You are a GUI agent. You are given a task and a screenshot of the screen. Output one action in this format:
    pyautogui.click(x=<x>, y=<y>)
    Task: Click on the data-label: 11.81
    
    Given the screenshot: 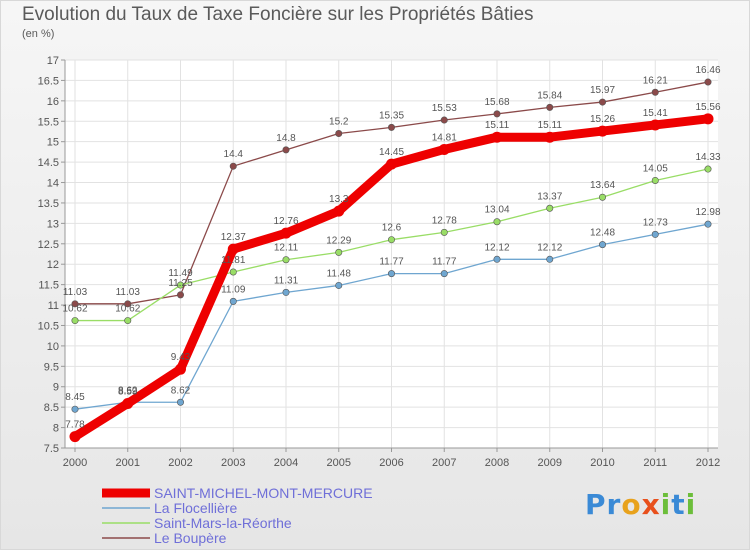 What is the action you would take?
    pyautogui.click(x=233, y=260)
    